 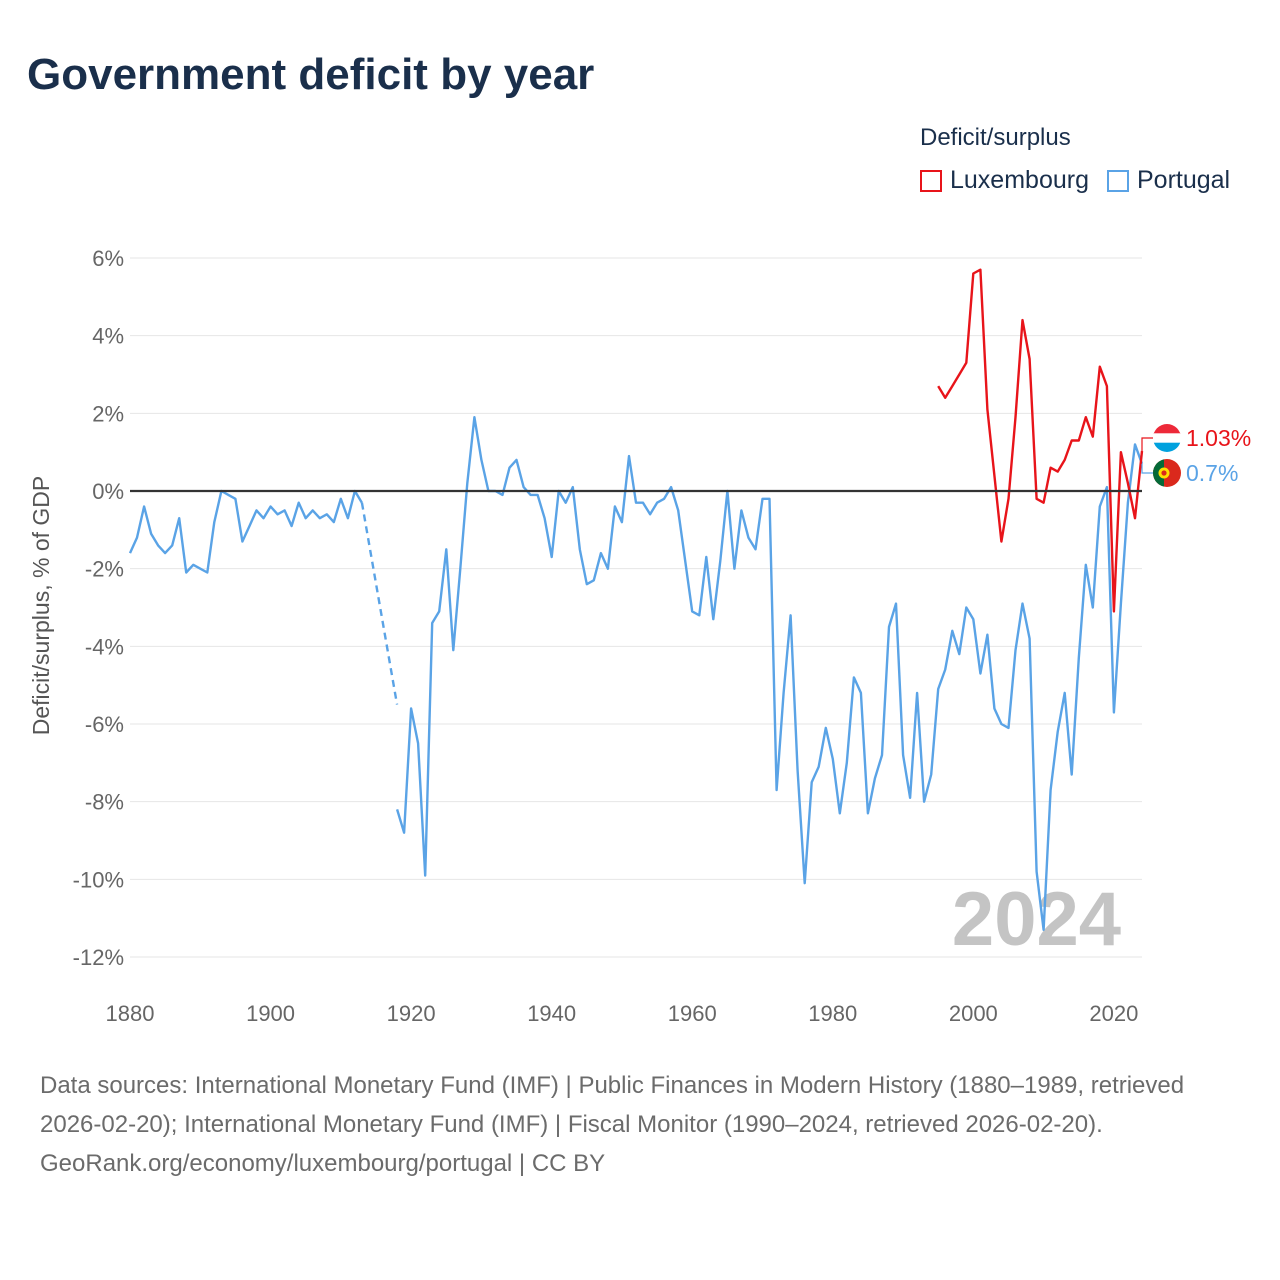 What do you see at coordinates (108, 336) in the screenshot?
I see `y-tick-label: 4%` at bounding box center [108, 336].